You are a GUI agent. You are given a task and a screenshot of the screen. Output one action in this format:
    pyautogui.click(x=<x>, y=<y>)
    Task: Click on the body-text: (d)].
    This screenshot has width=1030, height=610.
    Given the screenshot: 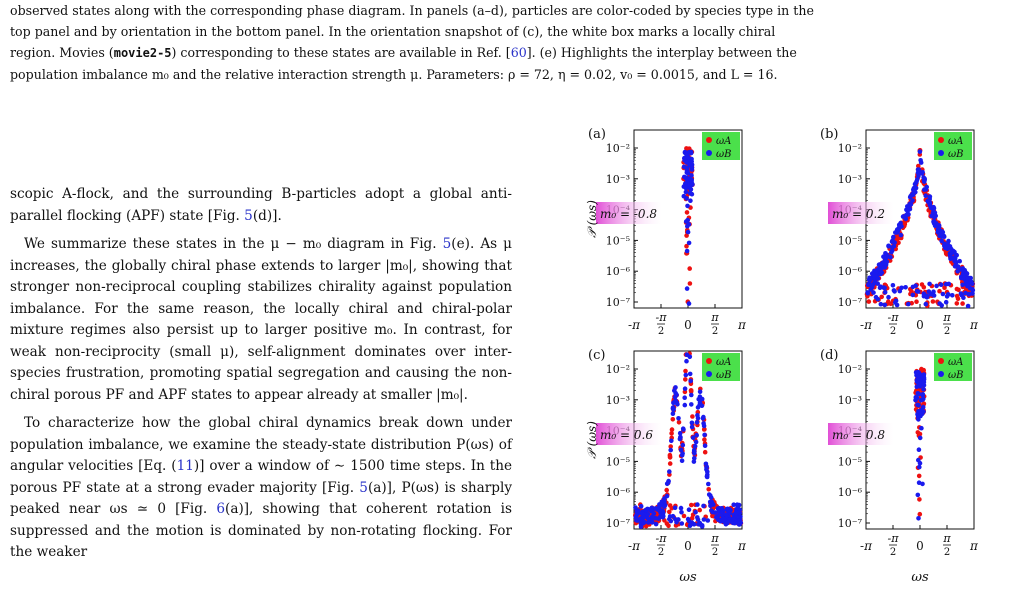 What is the action you would take?
    pyautogui.click(x=267, y=215)
    